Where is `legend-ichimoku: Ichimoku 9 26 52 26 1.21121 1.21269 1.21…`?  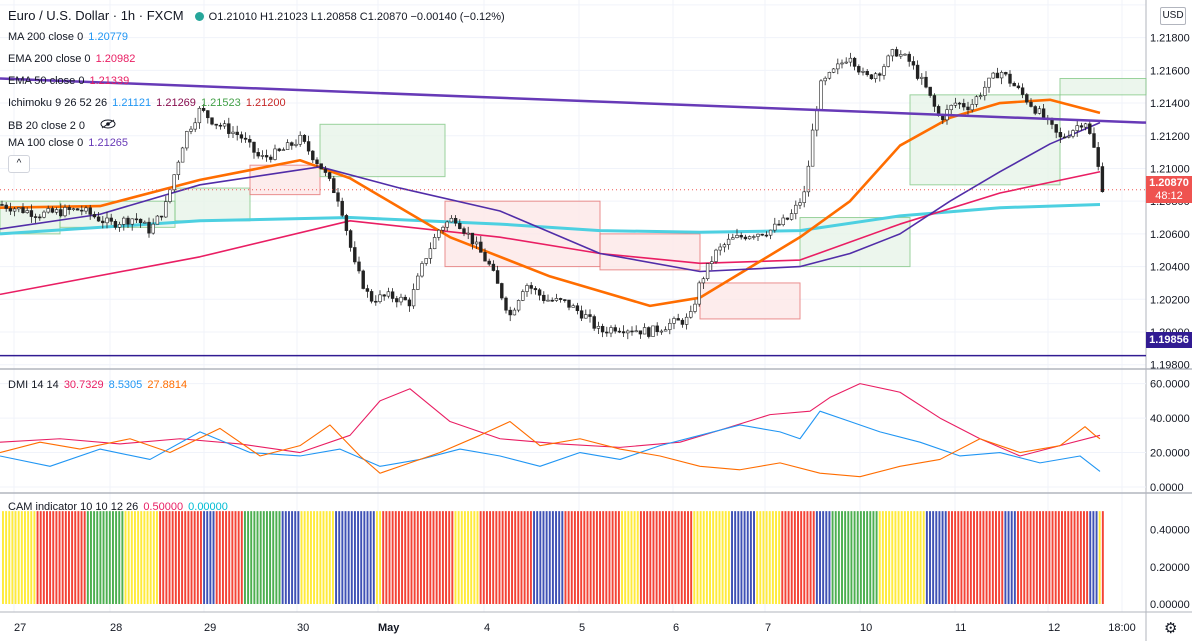 legend-ichimoku: Ichimoku 9 26 52 26 1.21121 1.21269 1.21… is located at coordinates (147, 103).